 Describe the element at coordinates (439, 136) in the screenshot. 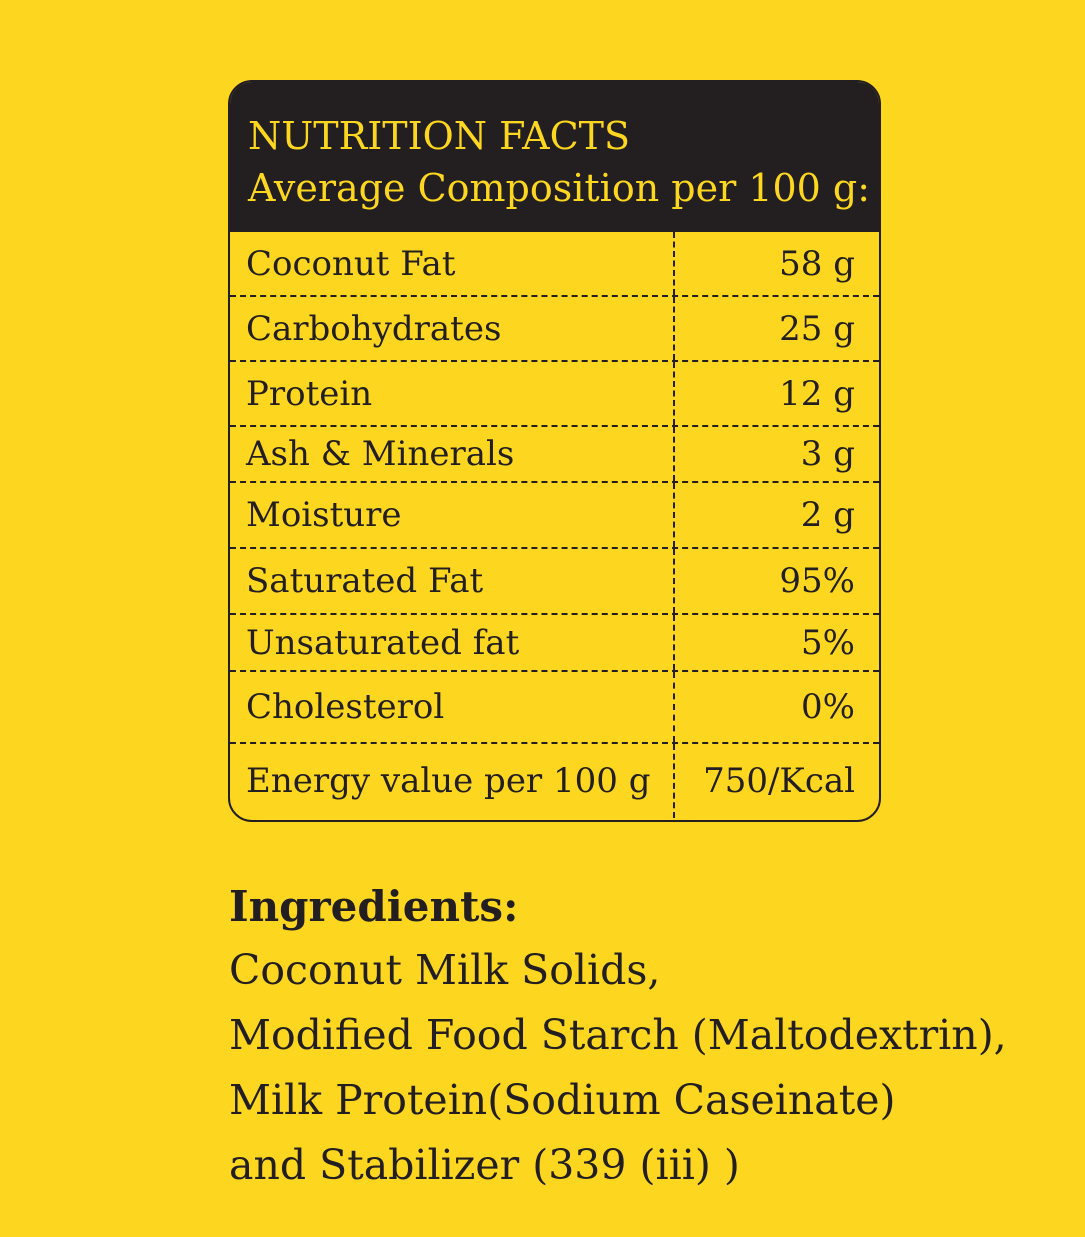

I see `nutrition-title: NUTRITION FACTS` at that location.